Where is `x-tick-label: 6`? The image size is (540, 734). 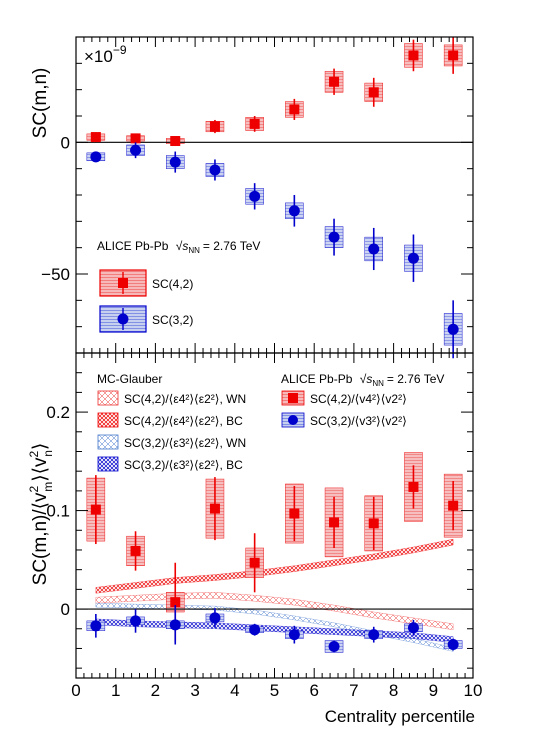
x-tick-label: 6 is located at coordinates (313, 690).